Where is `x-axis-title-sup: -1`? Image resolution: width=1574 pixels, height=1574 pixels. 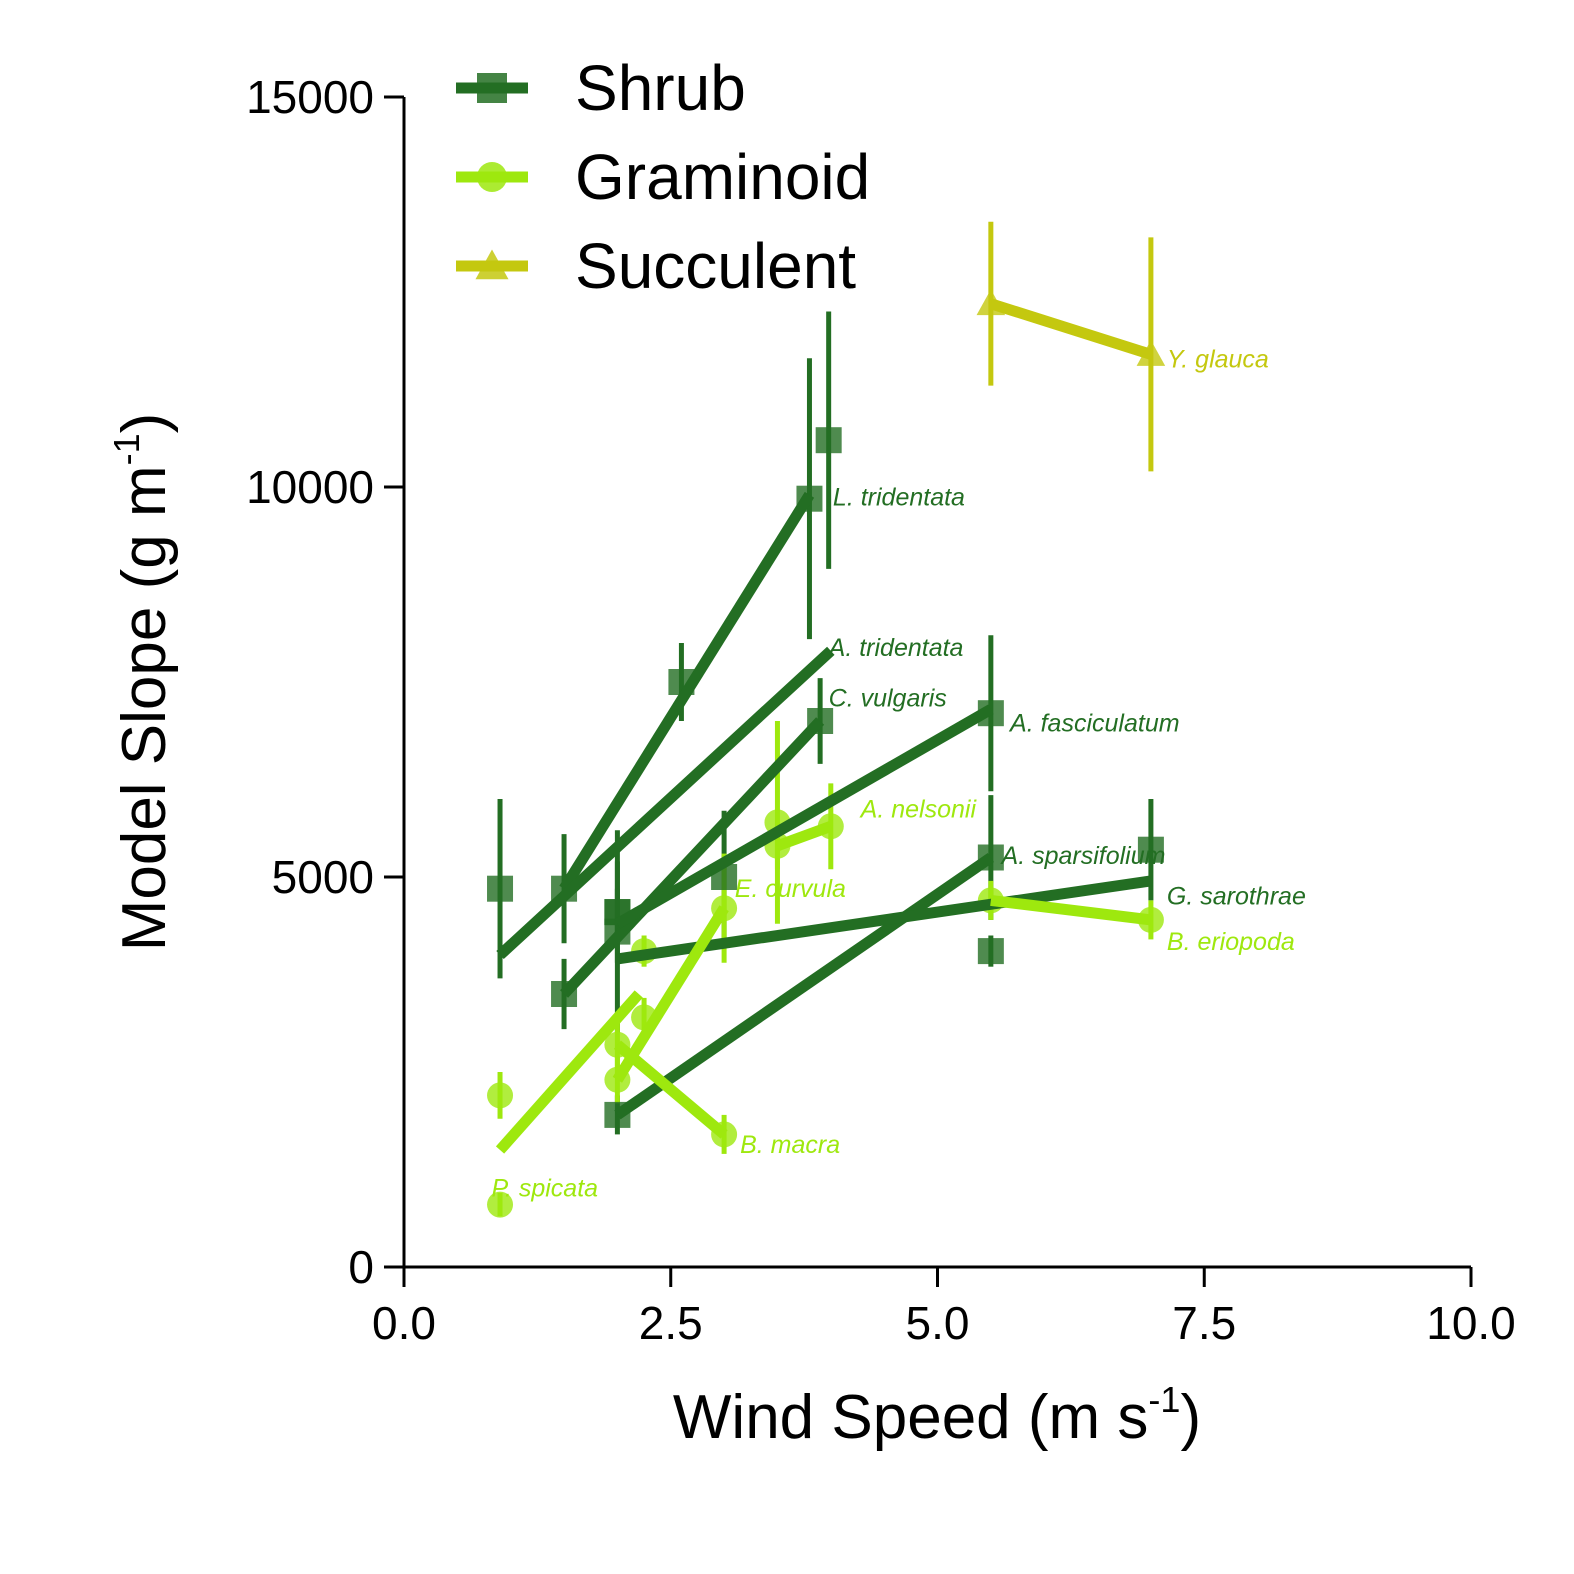 x-axis-title-sup: -1 is located at coordinates (1164, 1399).